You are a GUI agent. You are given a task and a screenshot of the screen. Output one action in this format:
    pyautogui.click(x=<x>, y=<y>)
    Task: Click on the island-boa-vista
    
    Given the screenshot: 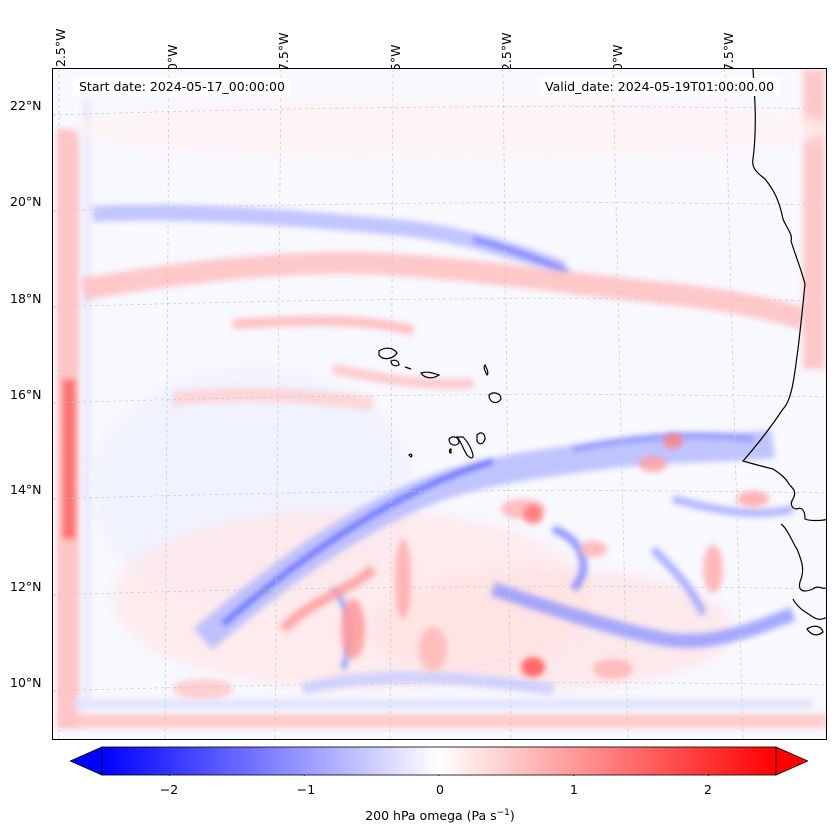 What is the action you would take?
    pyautogui.click(x=495, y=398)
    